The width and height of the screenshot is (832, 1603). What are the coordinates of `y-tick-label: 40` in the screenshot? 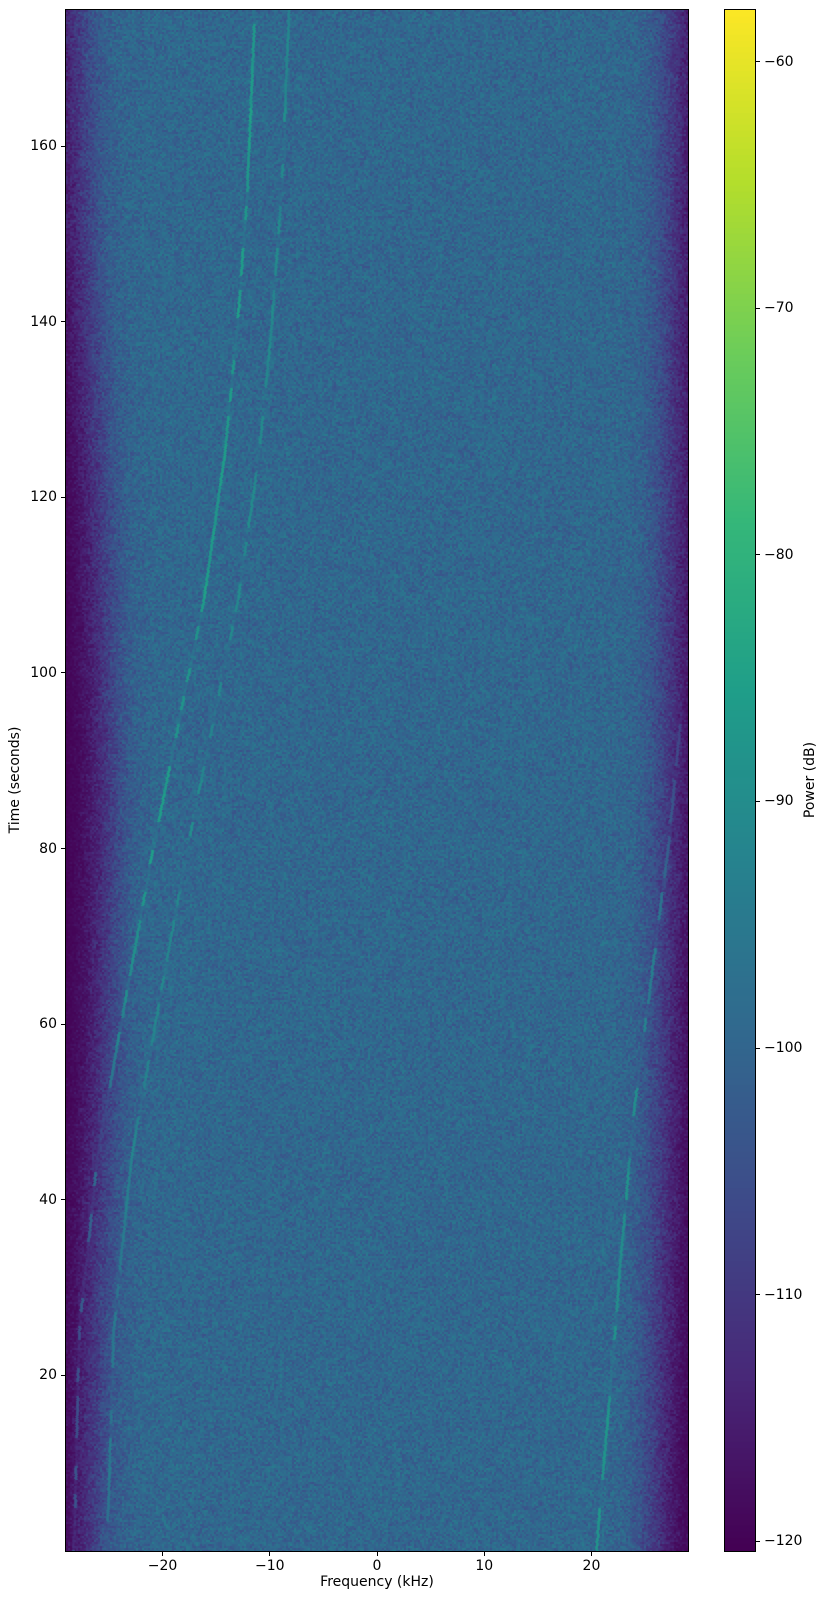 It's located at (48, 1199).